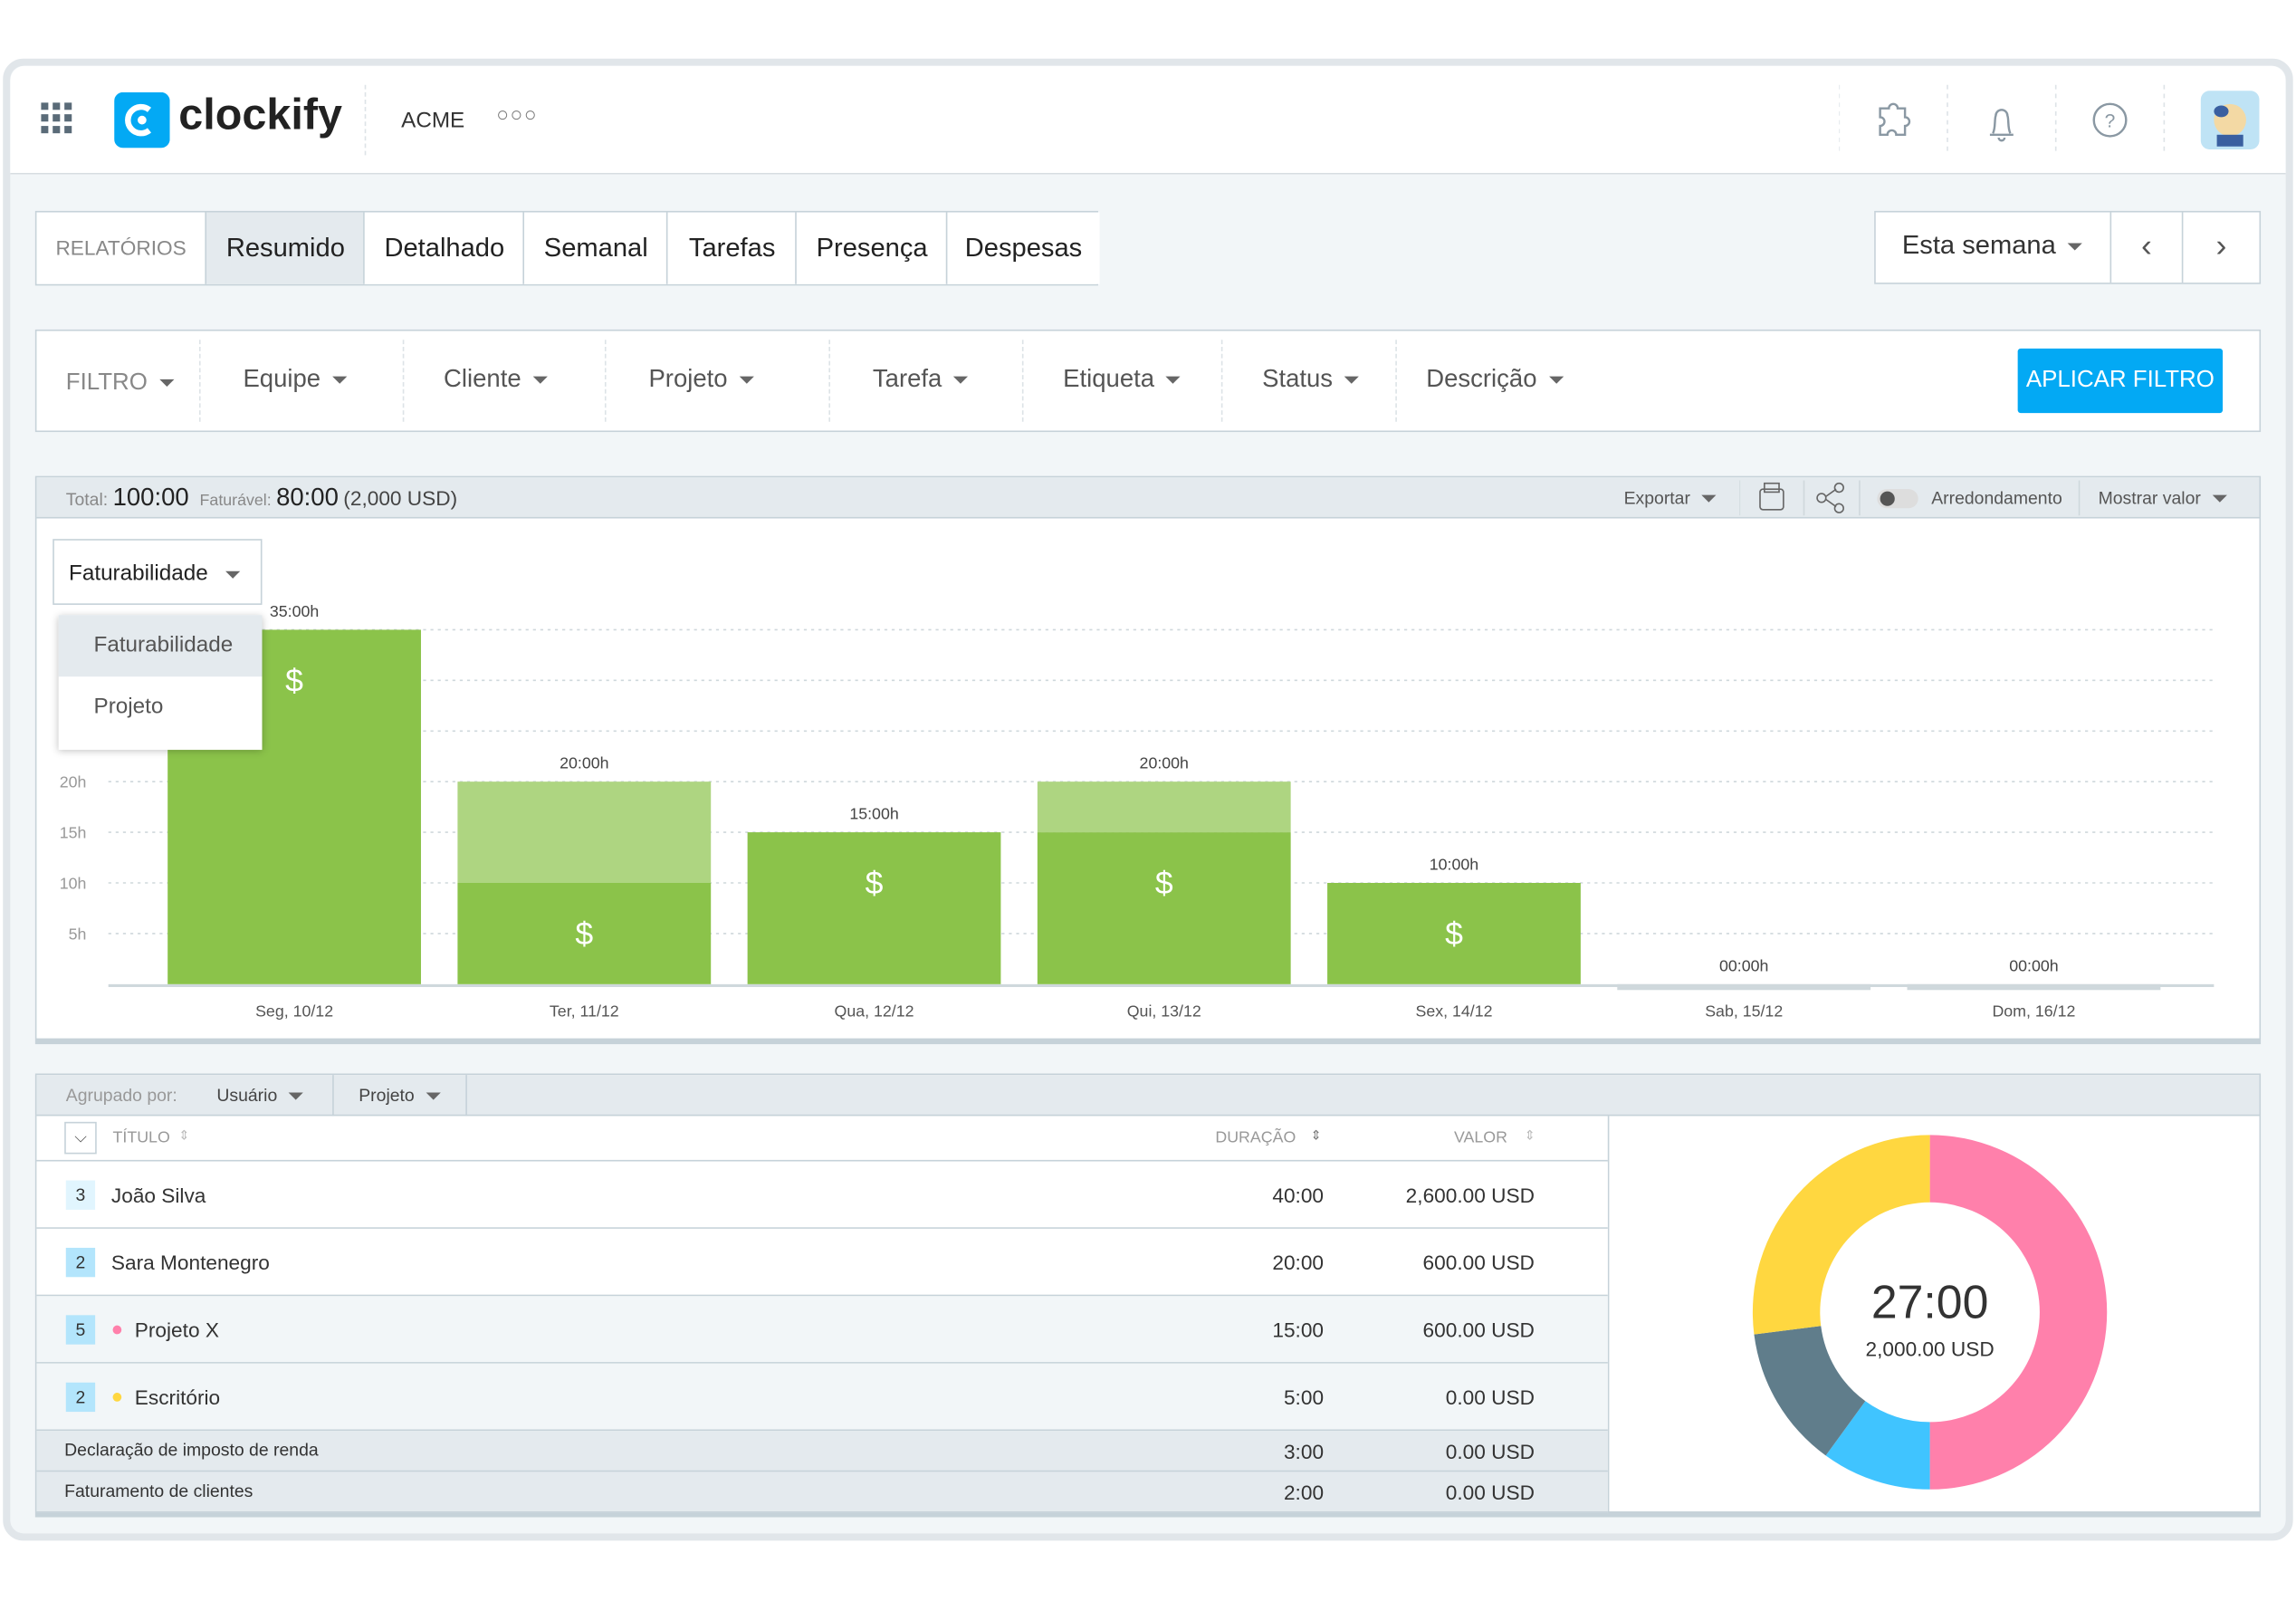  I want to click on expand-toggle: ⌵, so click(81, 1138).